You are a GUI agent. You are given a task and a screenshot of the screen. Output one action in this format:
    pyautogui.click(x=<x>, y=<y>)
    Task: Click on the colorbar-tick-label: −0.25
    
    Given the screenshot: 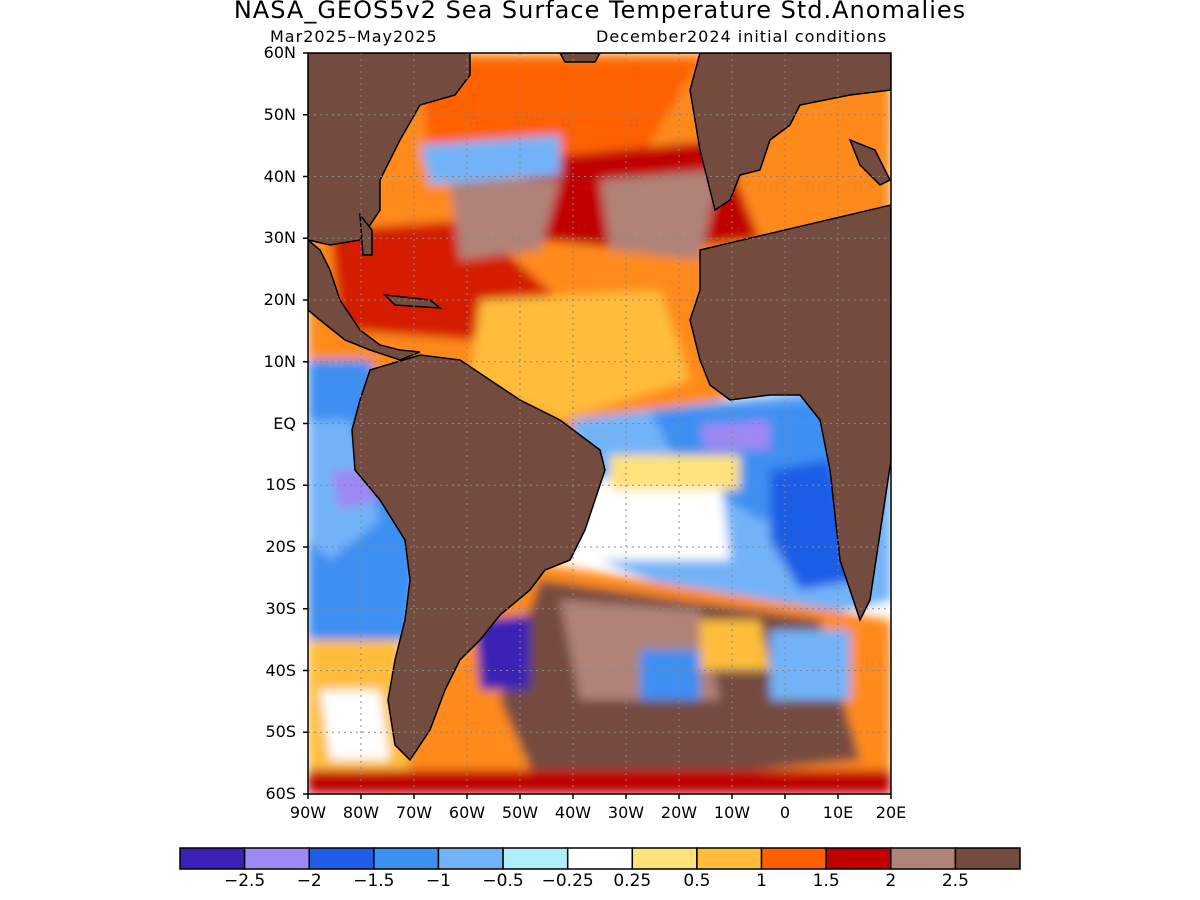 What is the action you would take?
    pyautogui.click(x=567, y=881)
    